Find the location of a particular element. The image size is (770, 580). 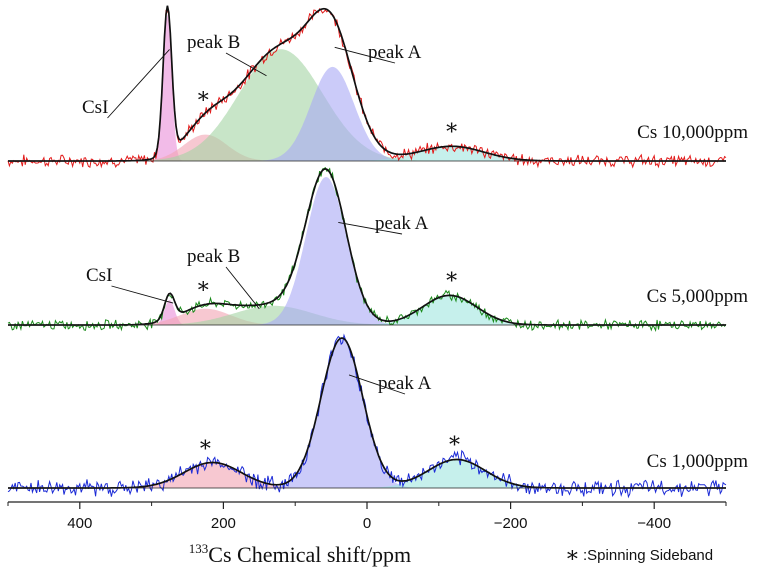

x-tick-label: 0 is located at coordinates (367, 523).